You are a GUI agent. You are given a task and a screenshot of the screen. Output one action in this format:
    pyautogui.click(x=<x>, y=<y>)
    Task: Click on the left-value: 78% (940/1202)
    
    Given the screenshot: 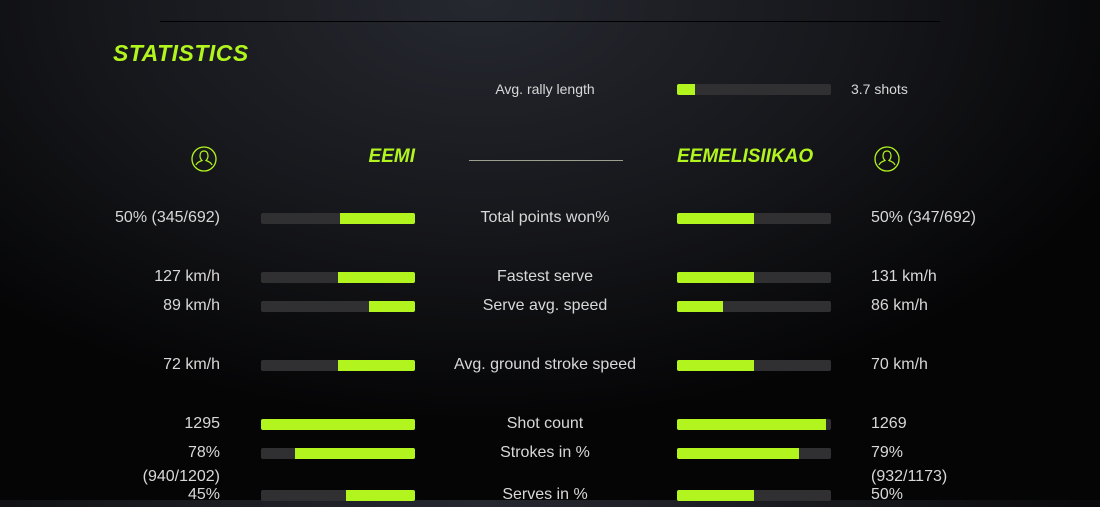 What is the action you would take?
    pyautogui.click(x=181, y=464)
    